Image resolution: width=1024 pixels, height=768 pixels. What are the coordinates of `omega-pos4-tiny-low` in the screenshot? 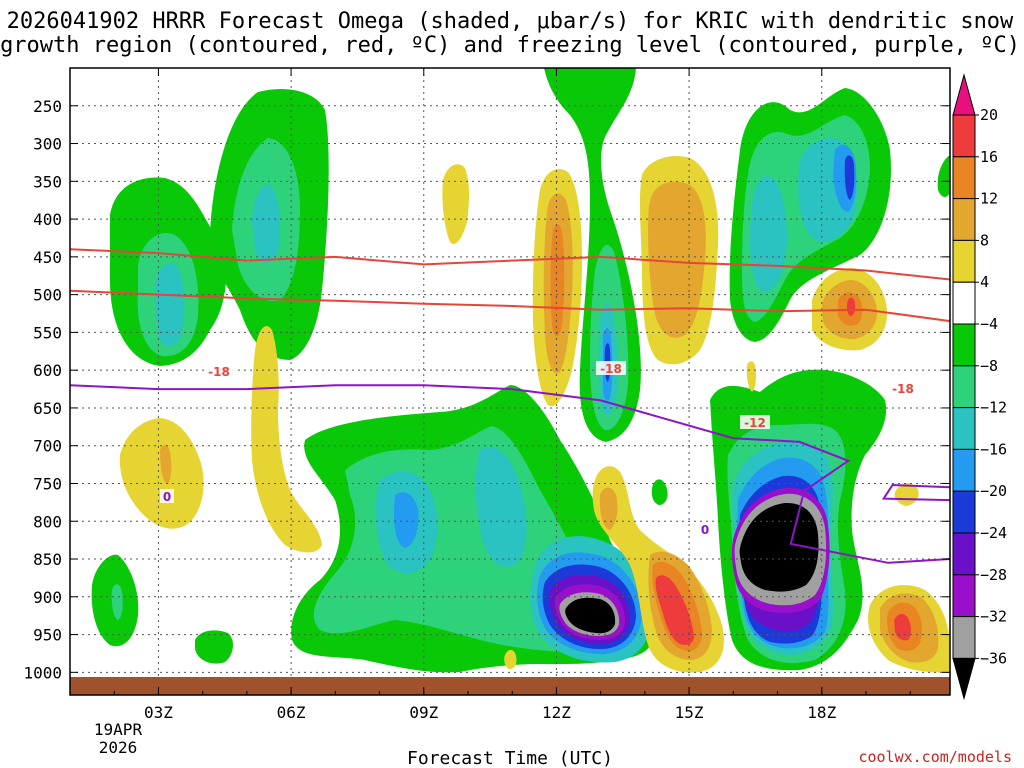 It's located at (510, 659).